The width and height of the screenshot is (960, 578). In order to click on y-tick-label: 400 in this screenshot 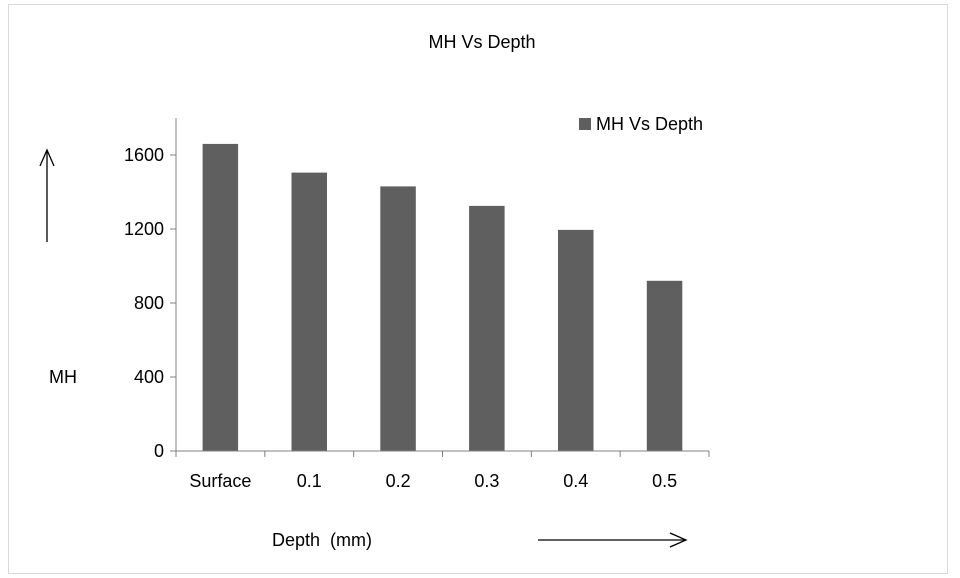, I will do `click(149, 377)`.